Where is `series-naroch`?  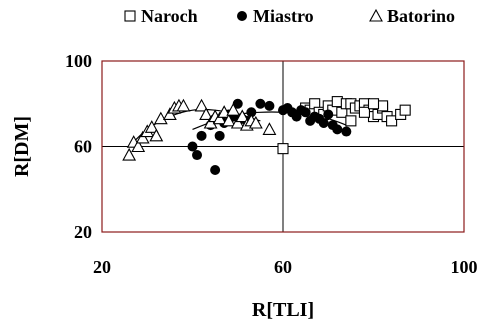 series-naroch is located at coordinates (344, 125).